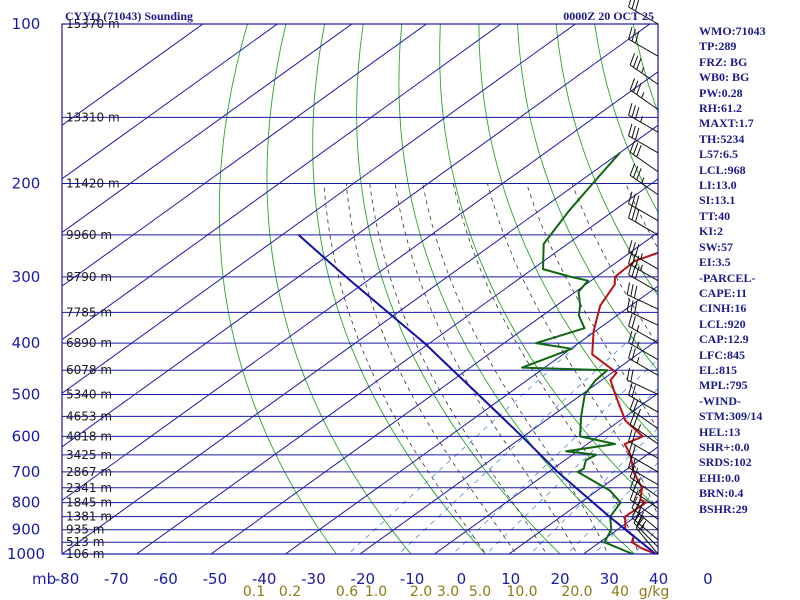 This screenshot has width=800, height=600. What do you see at coordinates (89, 455) in the screenshot?
I see `height-label: 3425 m` at bounding box center [89, 455].